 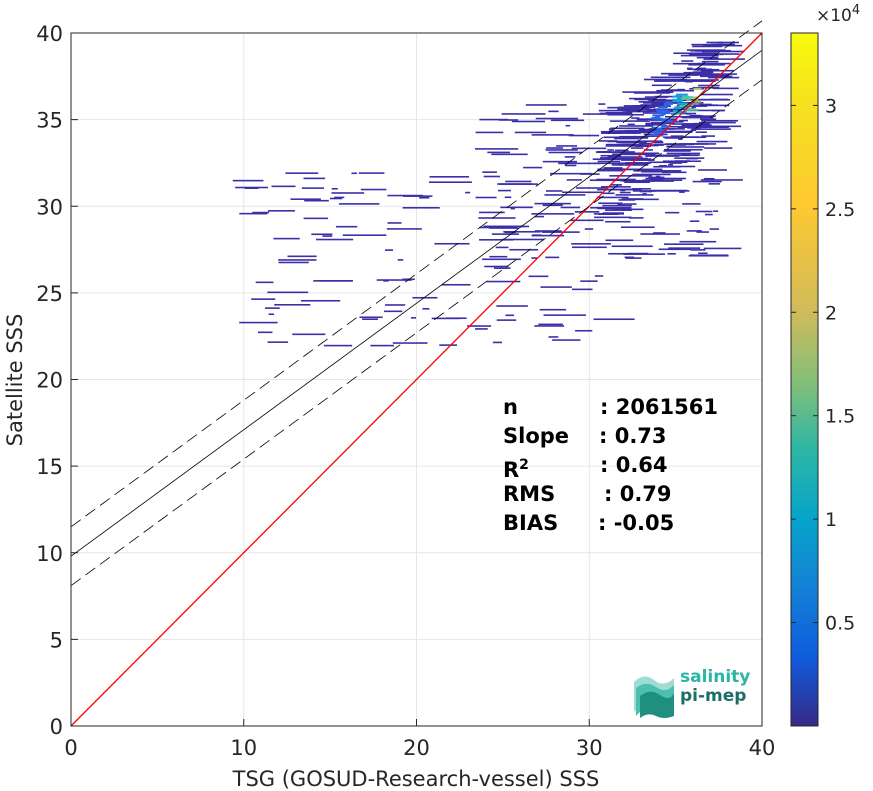 I want to click on y-tick-label: 25, so click(x=49, y=294).